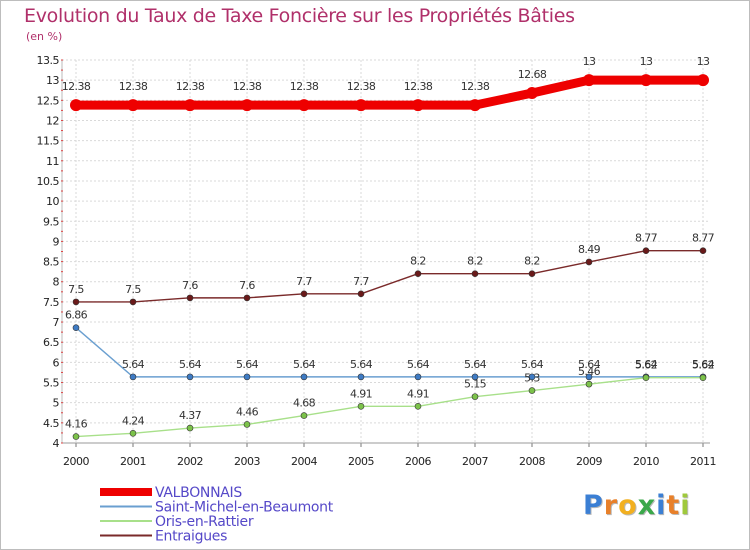 The height and width of the screenshot is (550, 750). Describe the element at coordinates (418, 261) in the screenshot. I see `data-label: 8.2` at that location.